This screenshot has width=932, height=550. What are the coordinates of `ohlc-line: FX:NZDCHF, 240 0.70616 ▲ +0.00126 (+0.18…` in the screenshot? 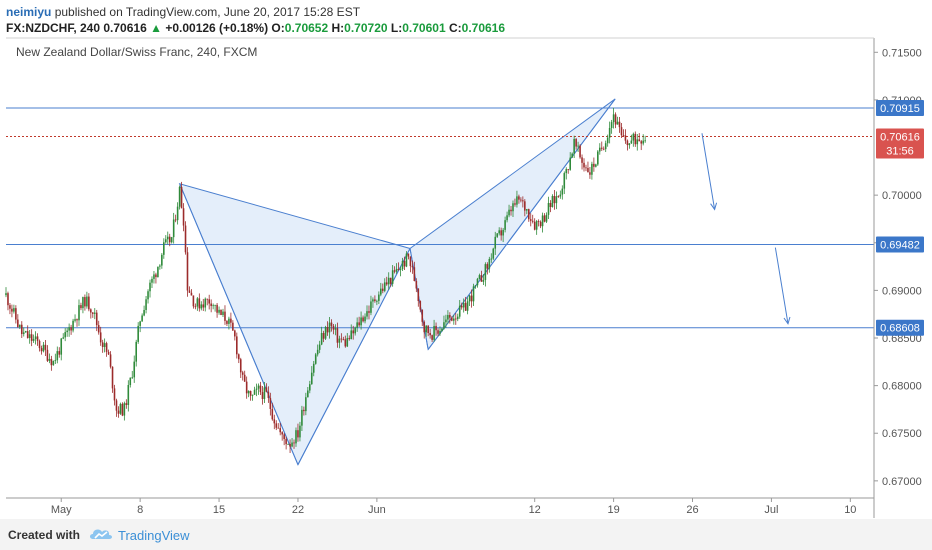 It's located at (255, 28).